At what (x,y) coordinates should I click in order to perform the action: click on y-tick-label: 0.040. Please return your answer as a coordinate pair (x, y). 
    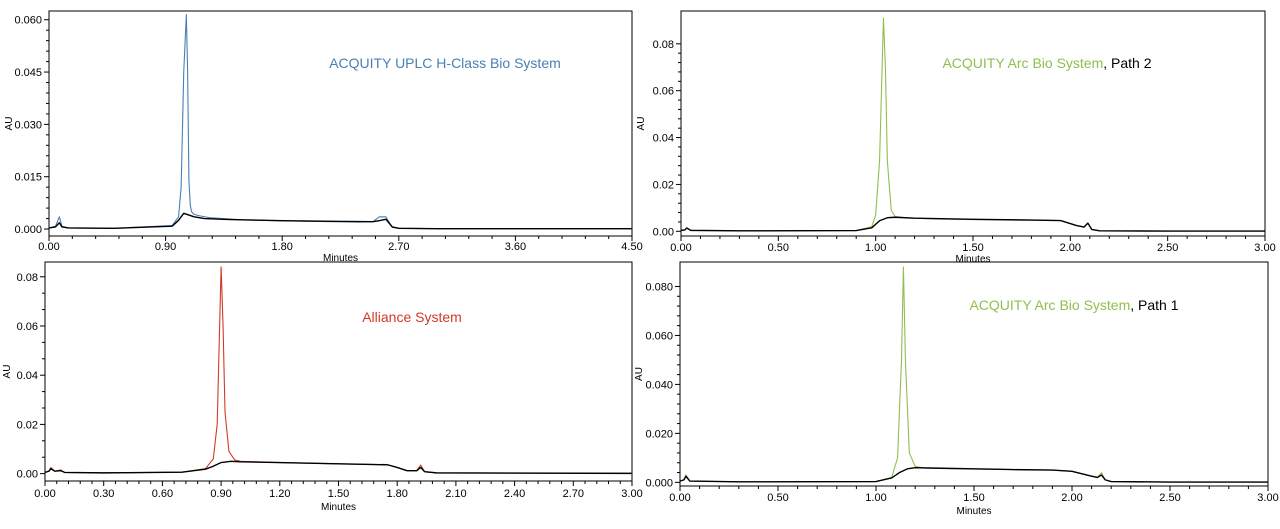
    Looking at the image, I should click on (659, 385).